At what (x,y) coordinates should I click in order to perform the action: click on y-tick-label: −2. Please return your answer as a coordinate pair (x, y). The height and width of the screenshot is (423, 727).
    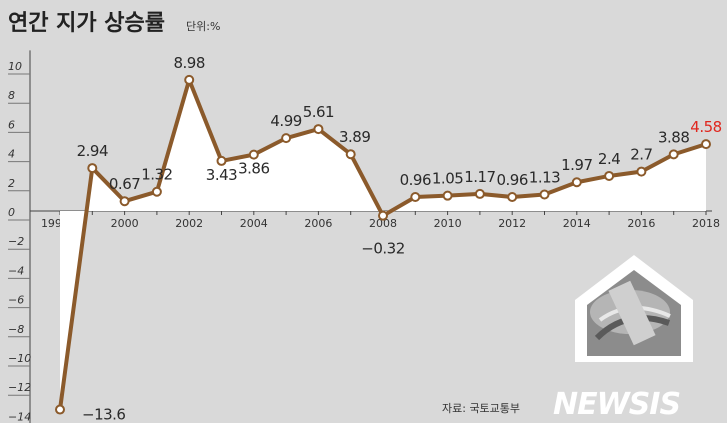
    Looking at the image, I should click on (16, 241).